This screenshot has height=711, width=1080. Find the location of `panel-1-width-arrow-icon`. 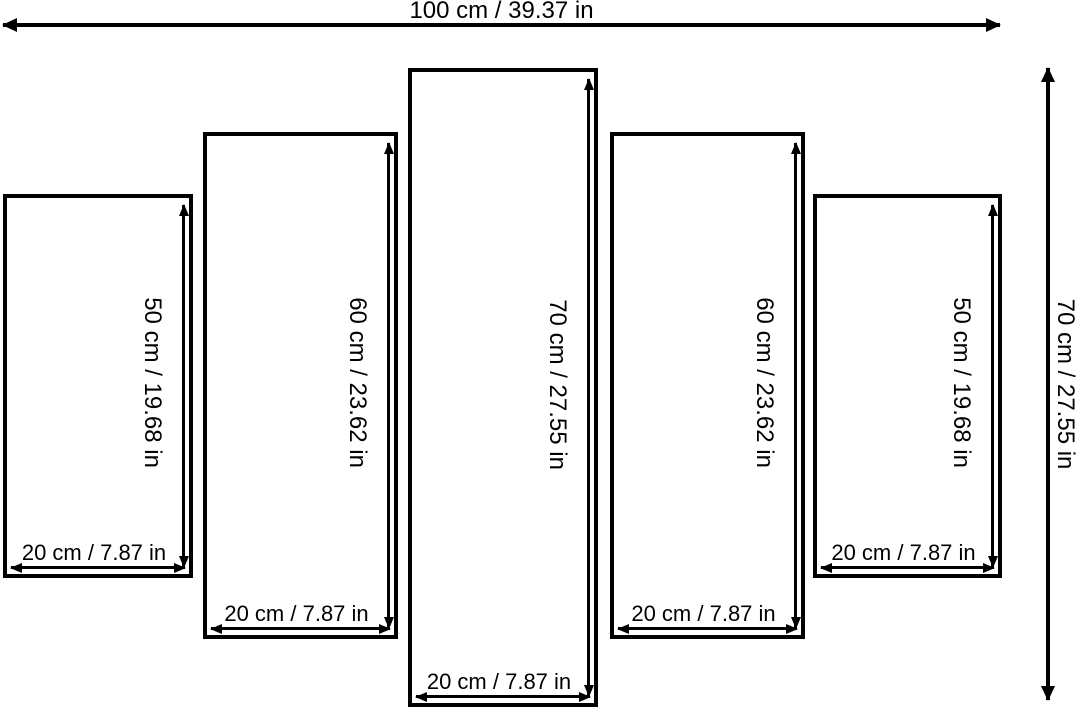

panel-1-width-arrow-icon is located at coordinates (98, 567).